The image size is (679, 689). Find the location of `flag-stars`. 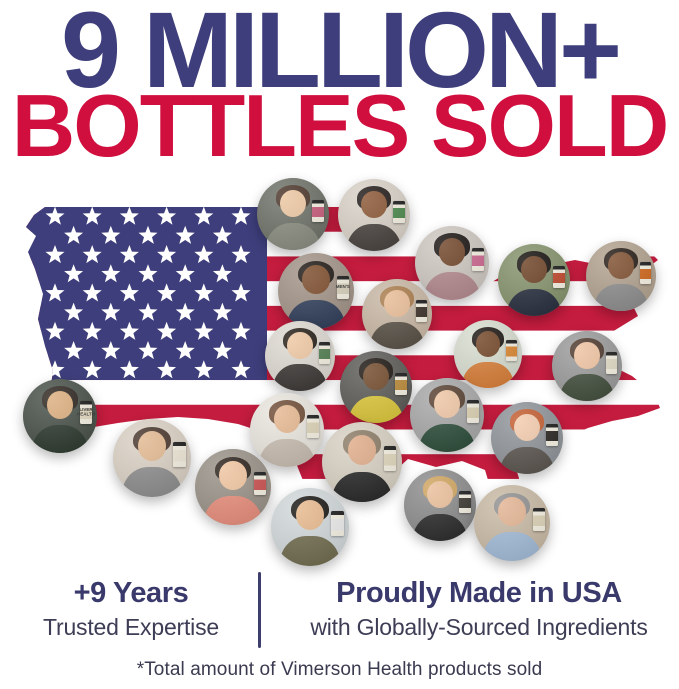

flag-stars is located at coordinates (148, 293).